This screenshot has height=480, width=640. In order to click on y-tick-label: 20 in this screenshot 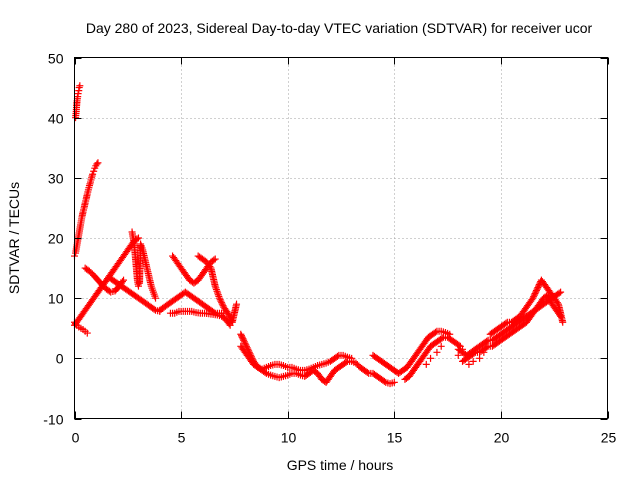, I will do `click(56, 239)`.